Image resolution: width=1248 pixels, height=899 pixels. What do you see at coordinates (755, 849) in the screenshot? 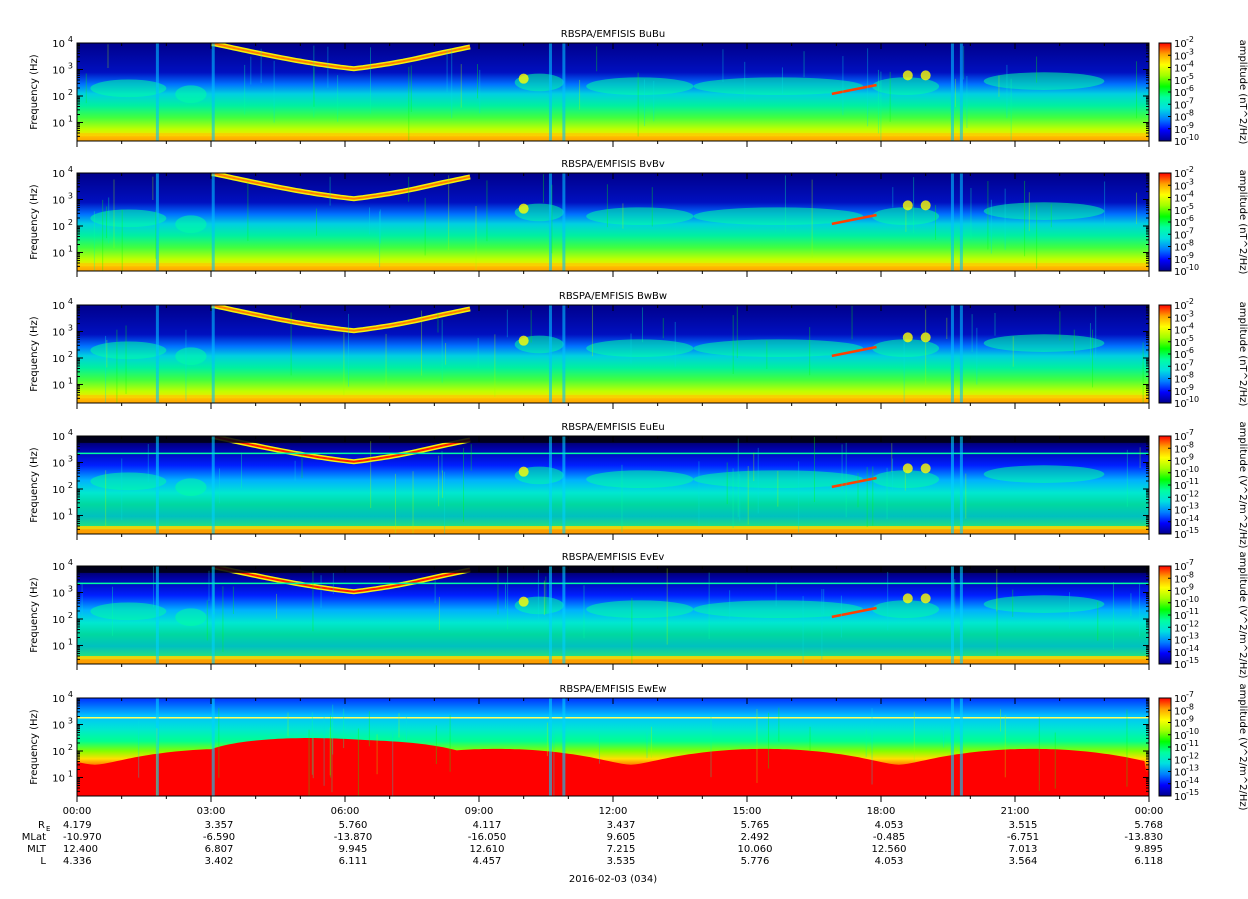
I see `ephemeris-value: 10.060` at bounding box center [755, 849].